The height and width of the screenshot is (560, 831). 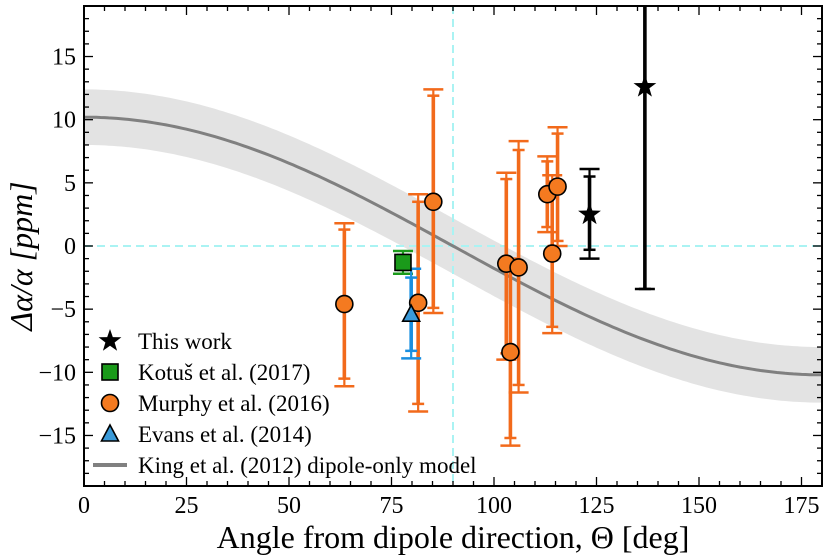 I want to click on y-tick-label: 10, so click(x=64, y=121).